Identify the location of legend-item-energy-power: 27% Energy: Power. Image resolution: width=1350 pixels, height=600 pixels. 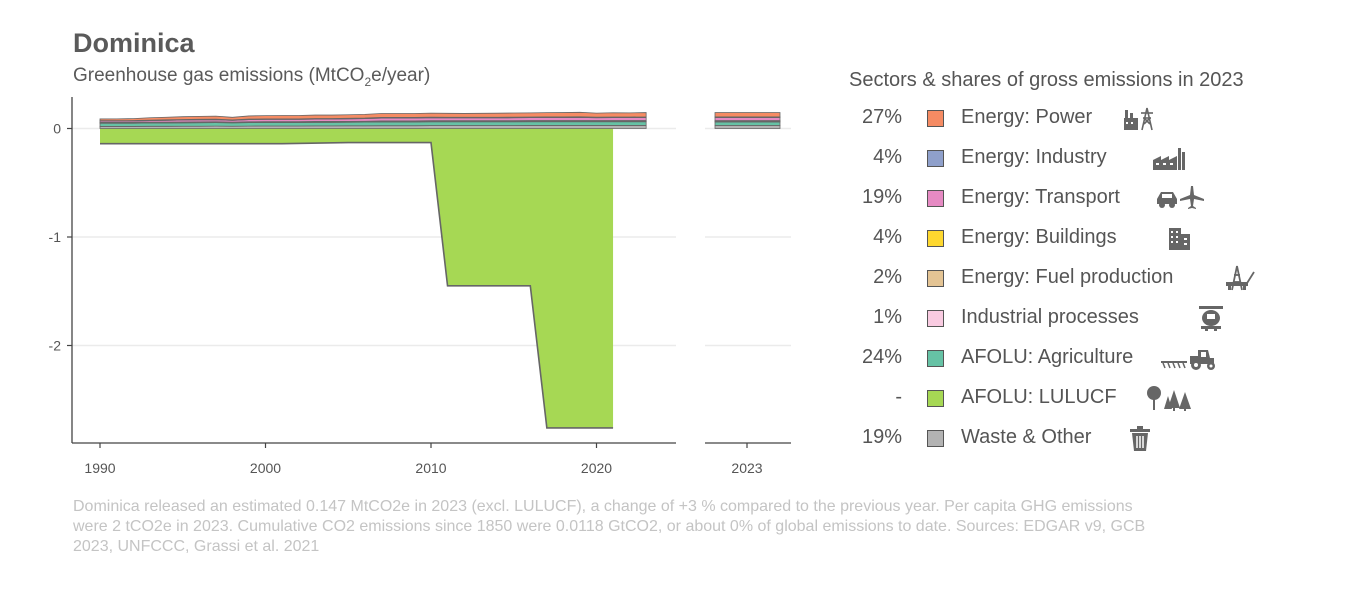
(1060, 118).